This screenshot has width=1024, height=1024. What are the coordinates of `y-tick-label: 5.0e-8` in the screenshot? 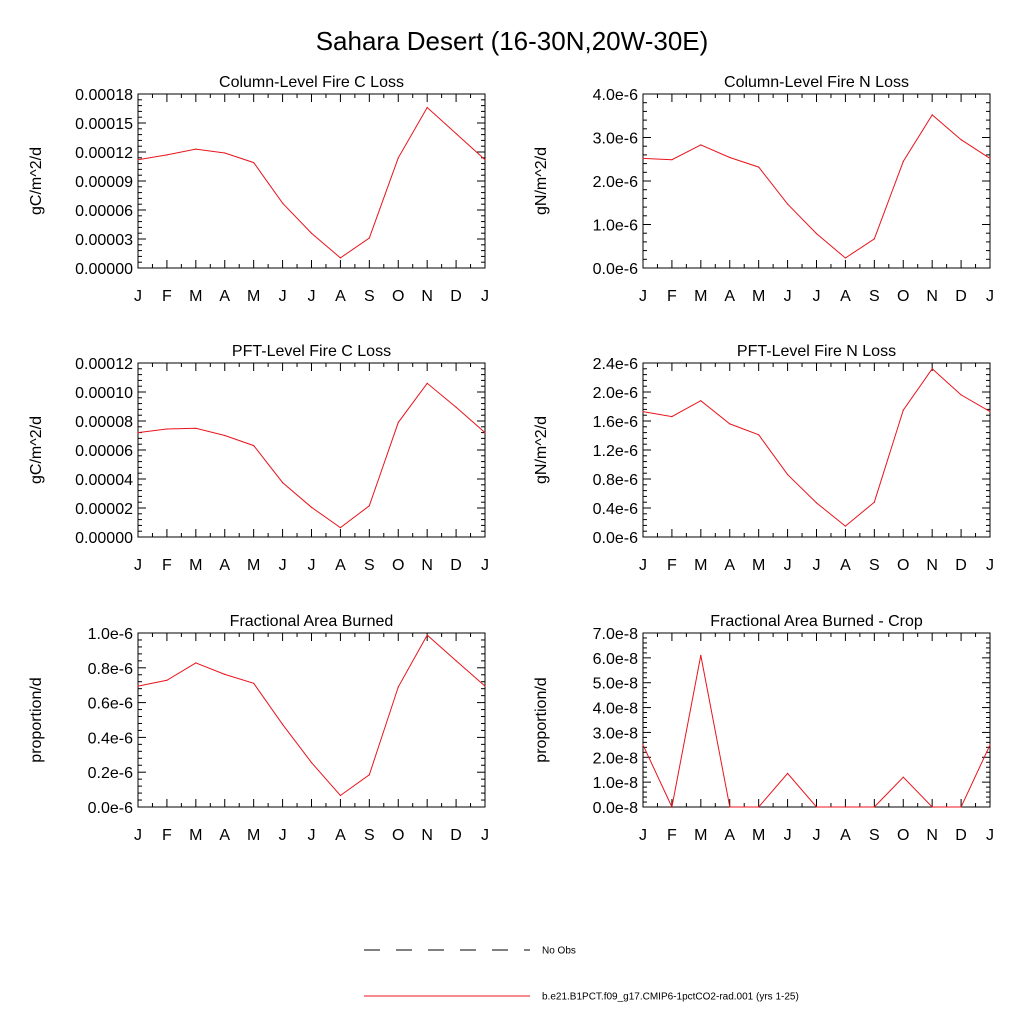 It's located at (615, 684).